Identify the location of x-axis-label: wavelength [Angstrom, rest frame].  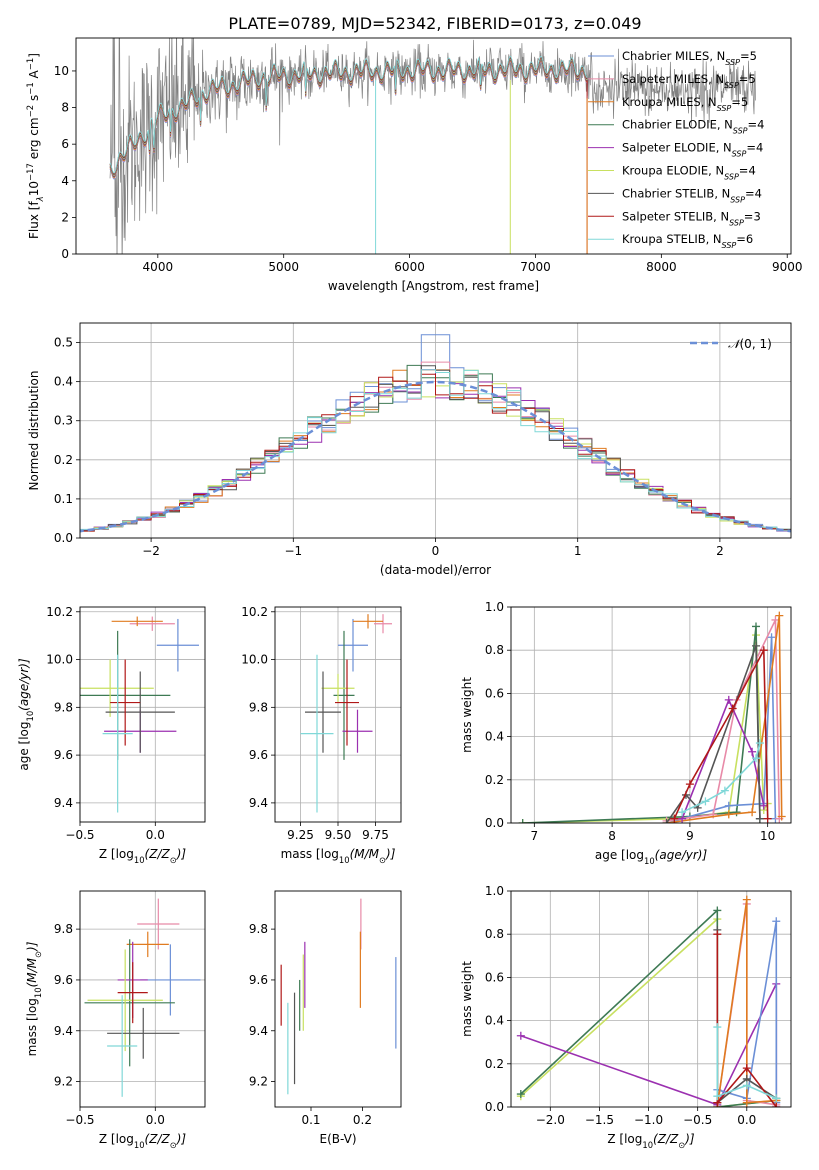
(433, 286).